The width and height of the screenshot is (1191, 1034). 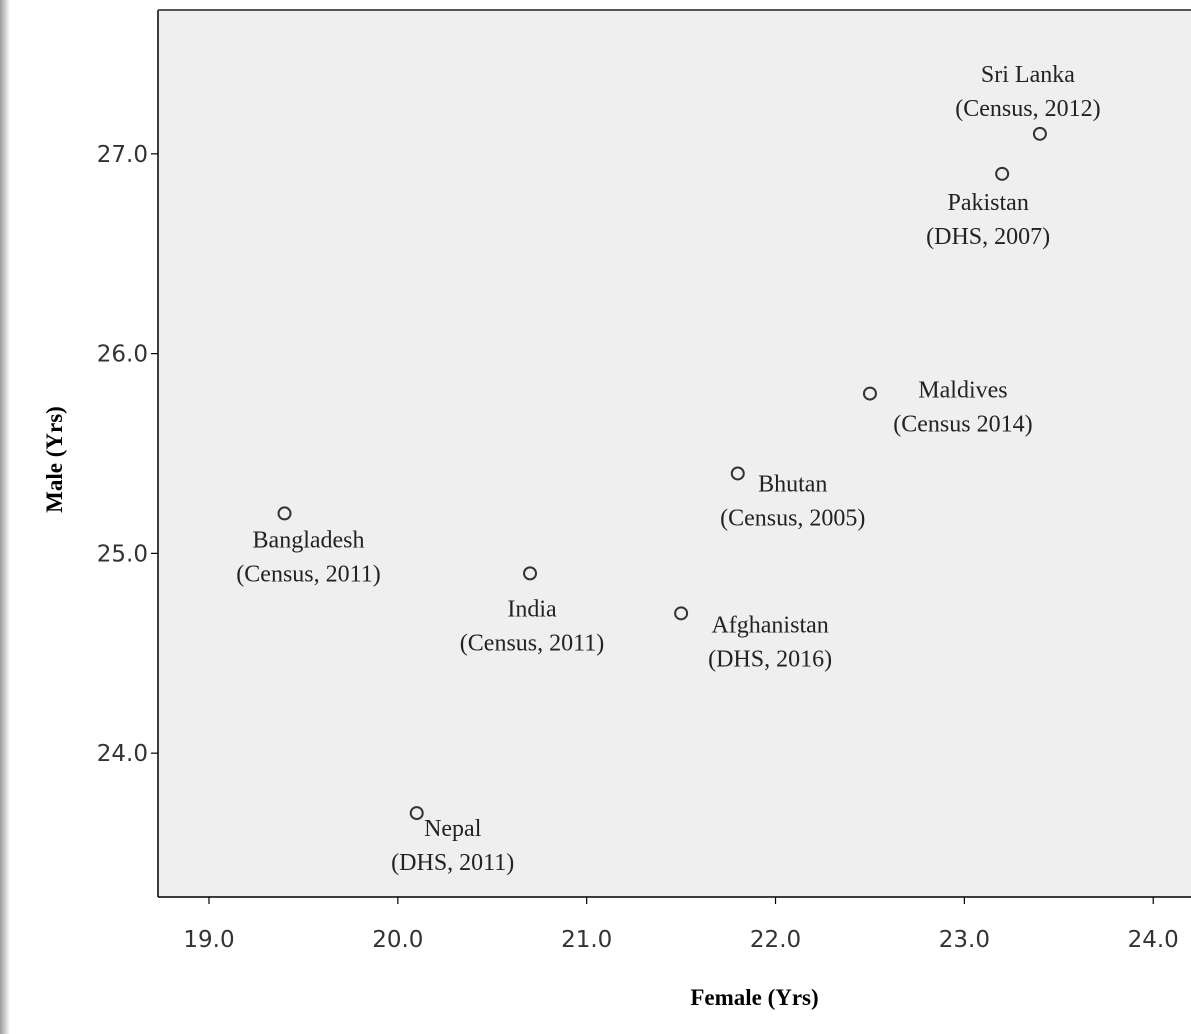 I want to click on point-label-name: Bhutan, so click(x=792, y=484).